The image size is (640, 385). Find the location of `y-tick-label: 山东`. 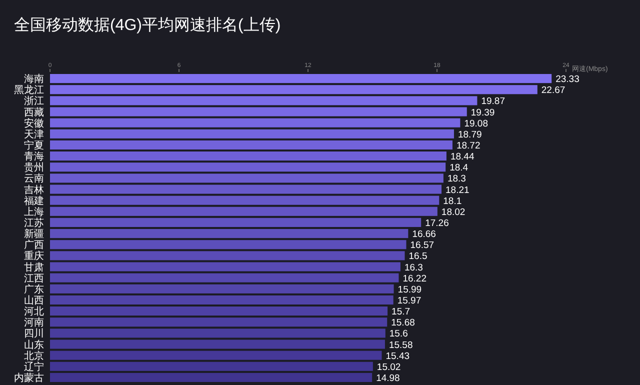

y-tick-label: 山东 is located at coordinates (34, 344).